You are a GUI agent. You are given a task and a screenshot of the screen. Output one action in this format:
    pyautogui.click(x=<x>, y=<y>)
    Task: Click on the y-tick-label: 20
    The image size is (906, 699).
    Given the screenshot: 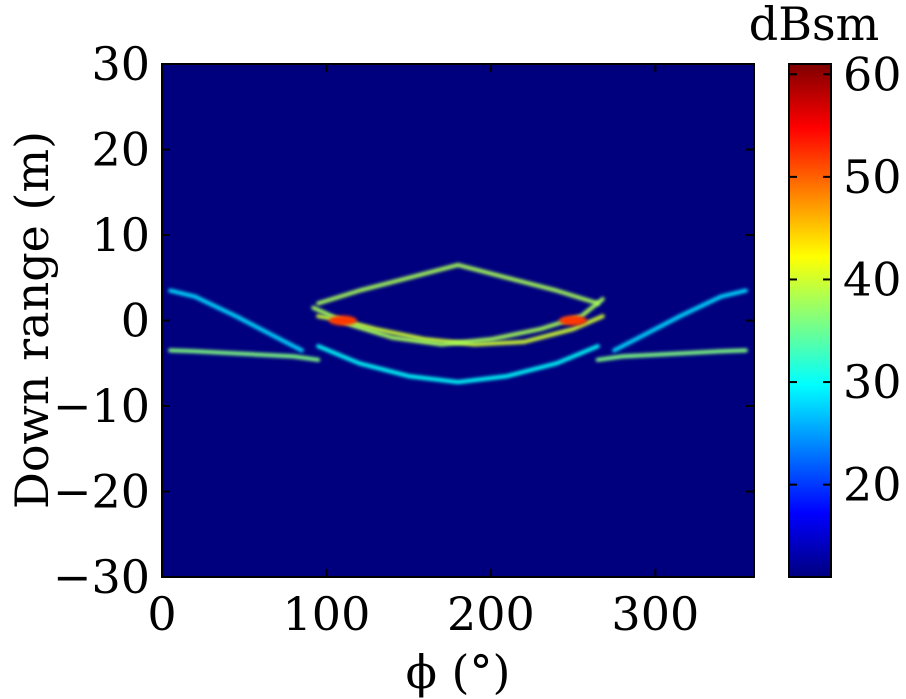 What is the action you would take?
    pyautogui.click(x=120, y=150)
    